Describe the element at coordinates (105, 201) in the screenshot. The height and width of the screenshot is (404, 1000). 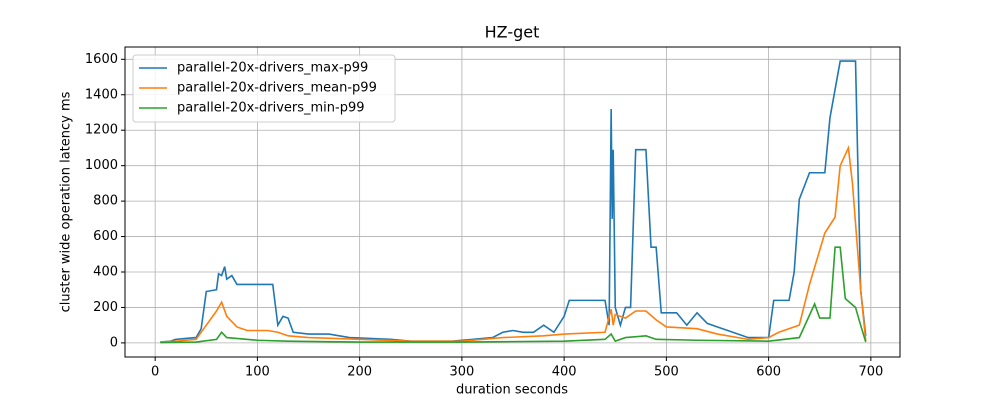
I see `y-tick-label: 800` at that location.